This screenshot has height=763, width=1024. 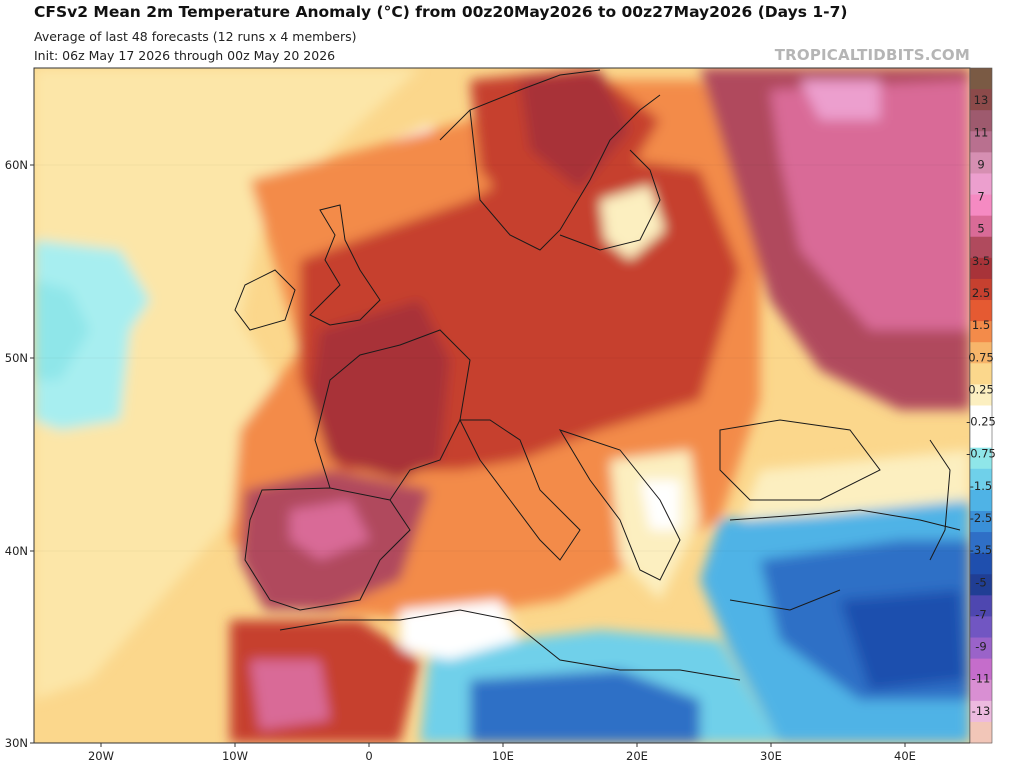 I want to click on lat-label-50n: 50N, so click(x=16, y=358).